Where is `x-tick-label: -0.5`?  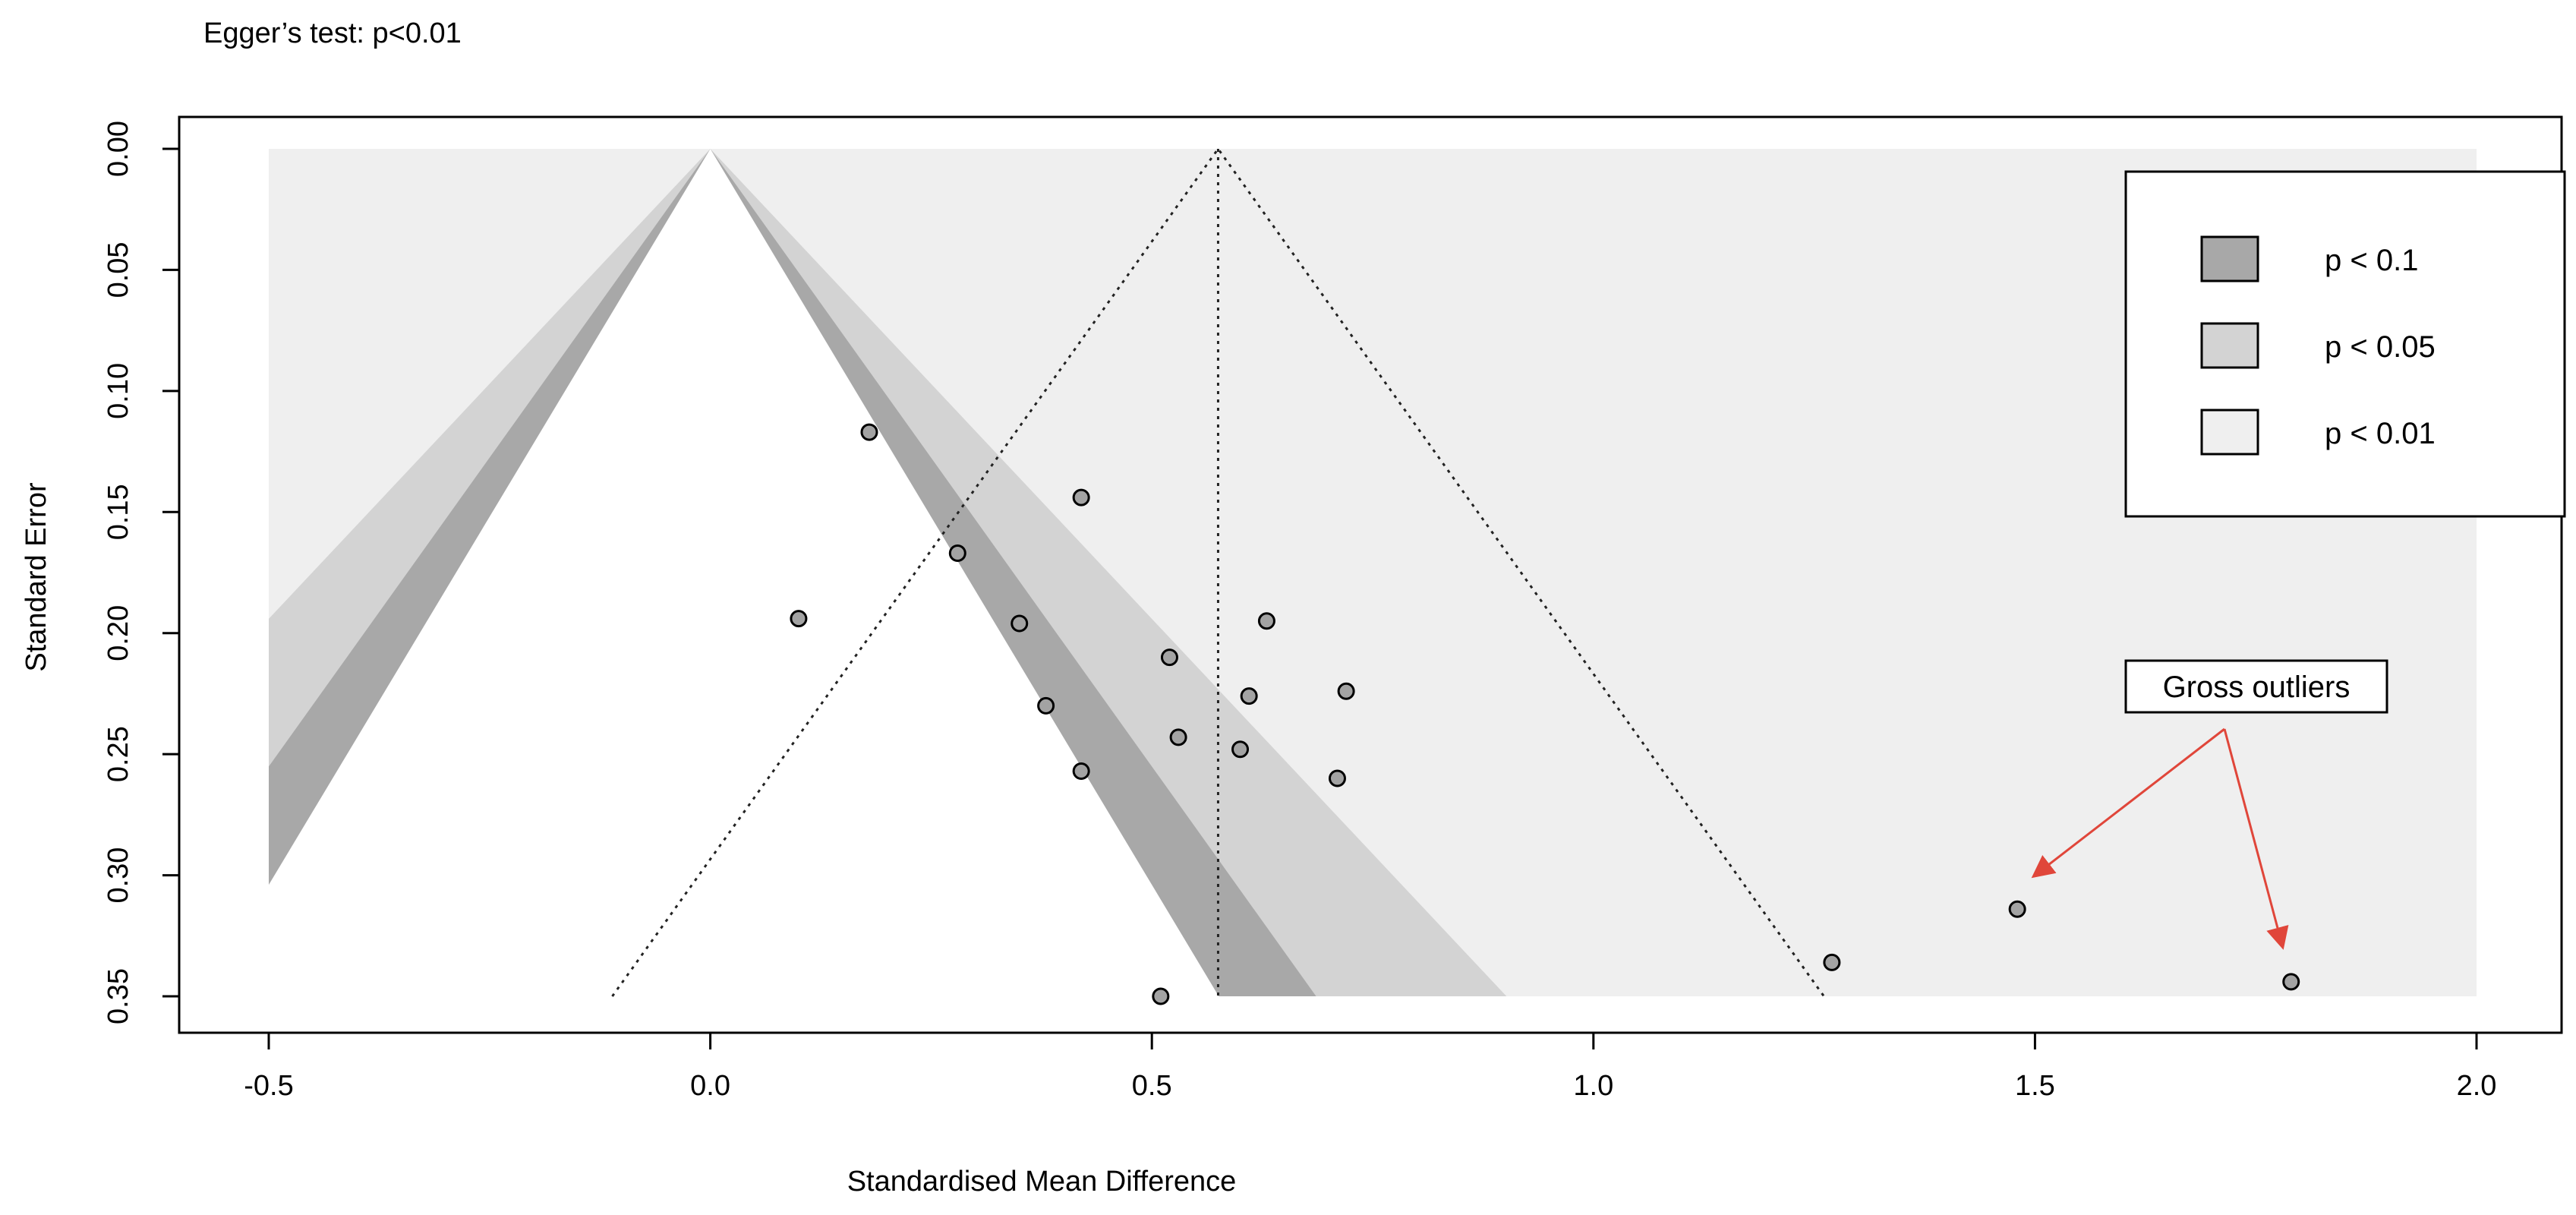
x-tick-label: -0.5 is located at coordinates (268, 1086).